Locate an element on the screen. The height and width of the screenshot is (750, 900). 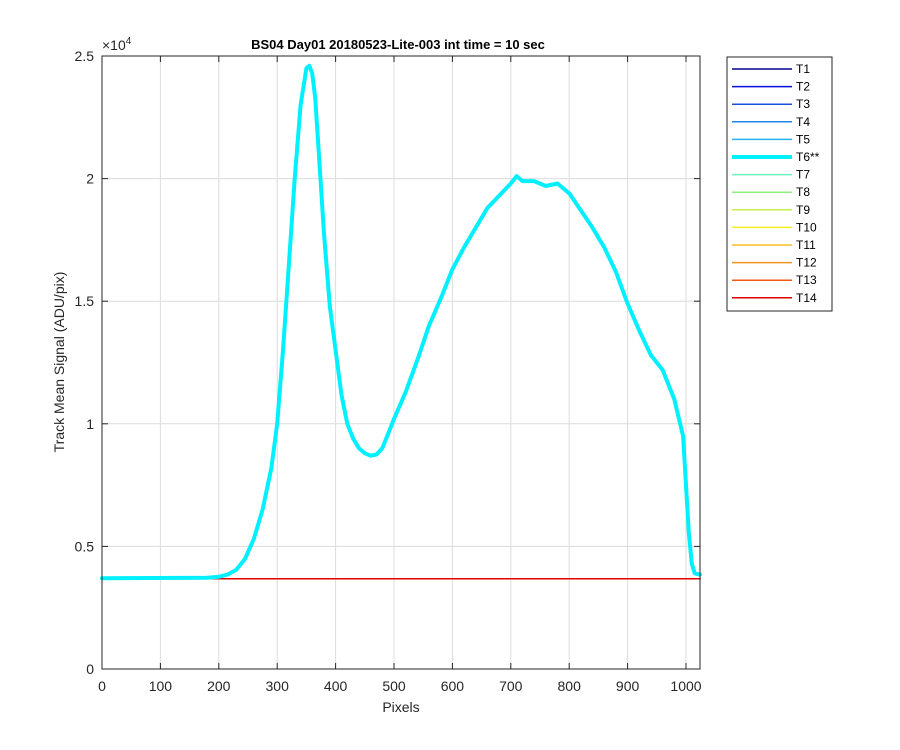
x-tick-label: 200 is located at coordinates (219, 686).